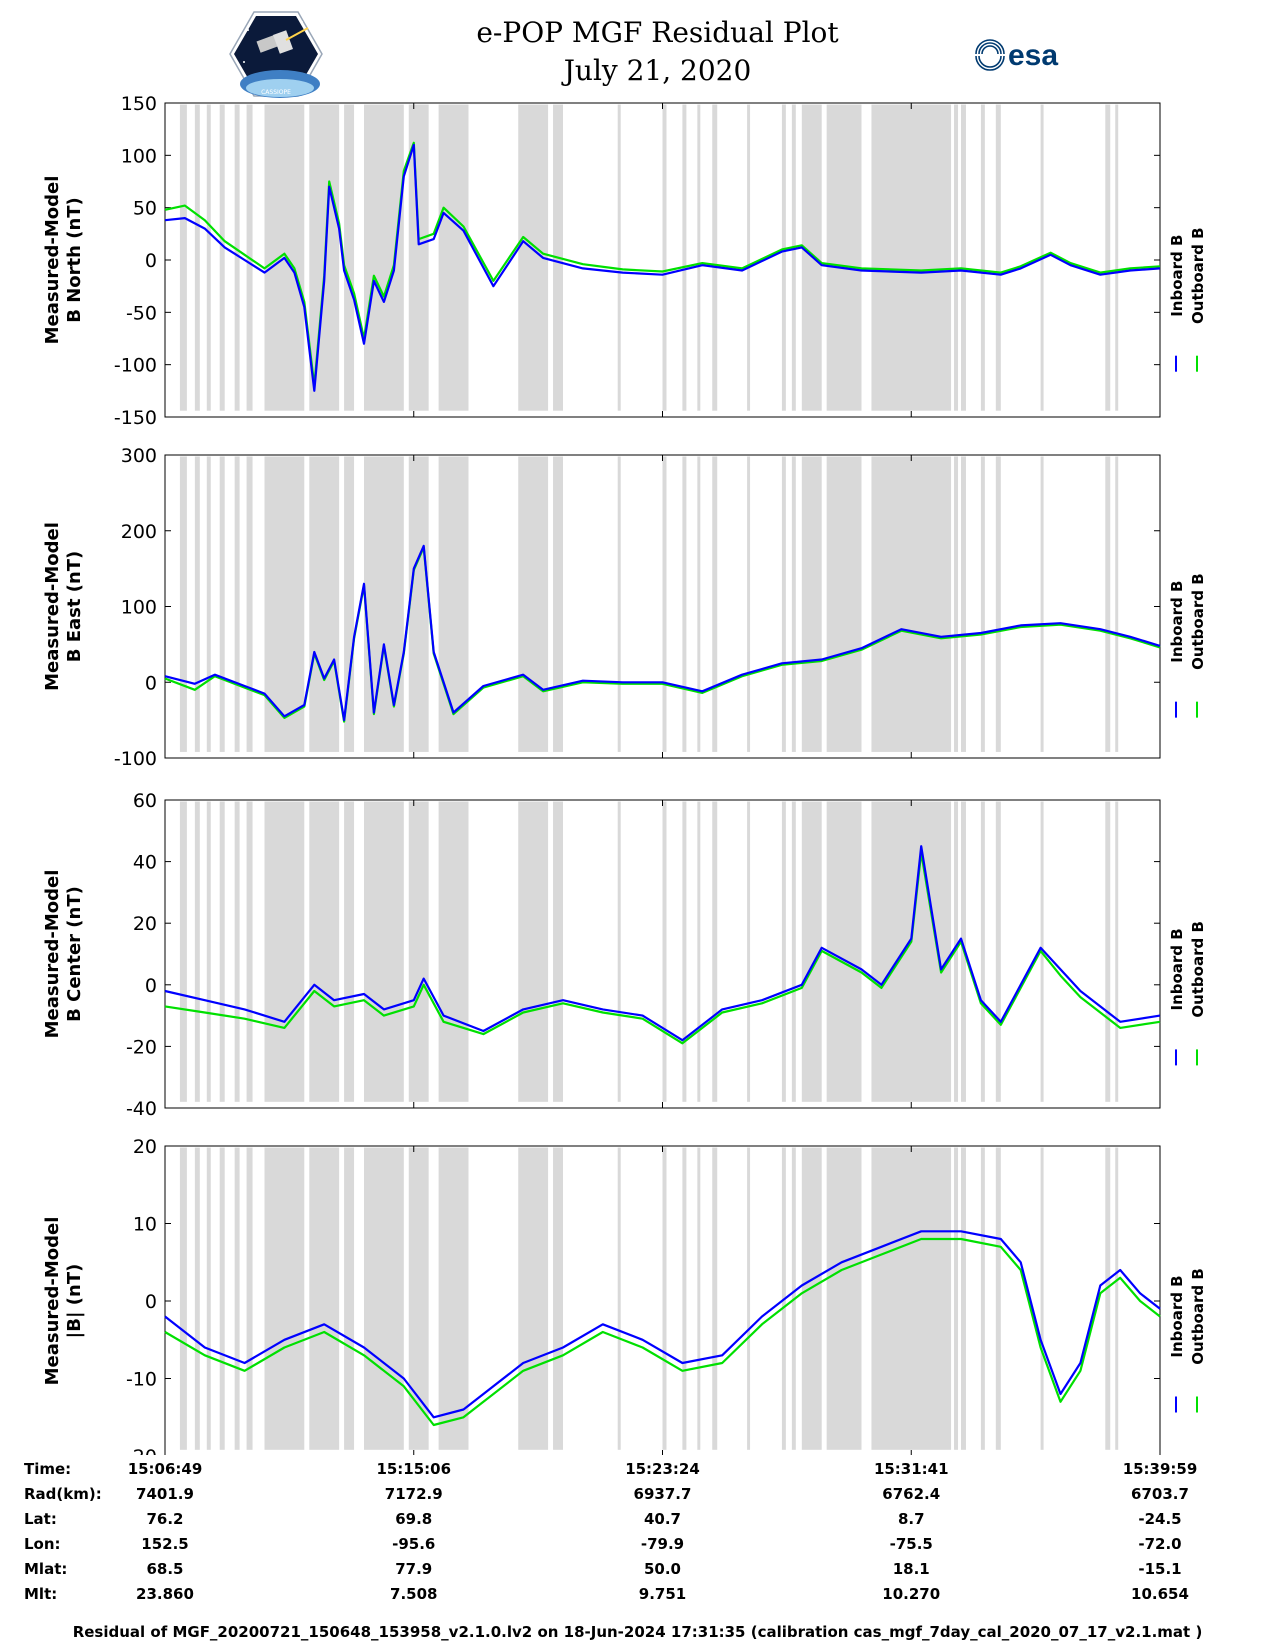 This screenshot has width=1275, height=1650. Describe the element at coordinates (911, 1469) in the screenshot. I see `table-cell: 15:31:41` at that location.